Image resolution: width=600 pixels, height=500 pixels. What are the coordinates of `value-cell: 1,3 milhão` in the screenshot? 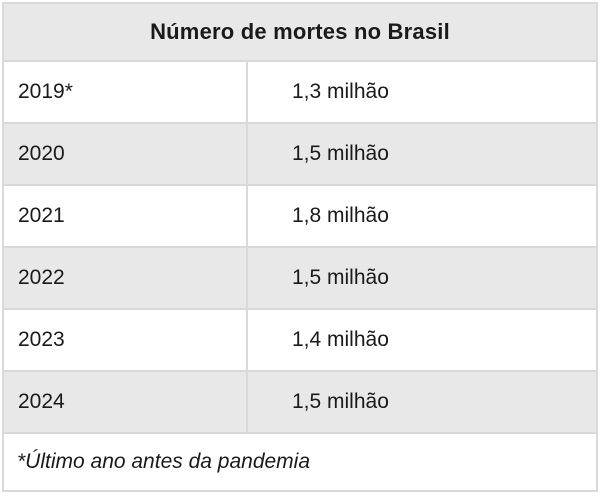 It's located at (340, 91).